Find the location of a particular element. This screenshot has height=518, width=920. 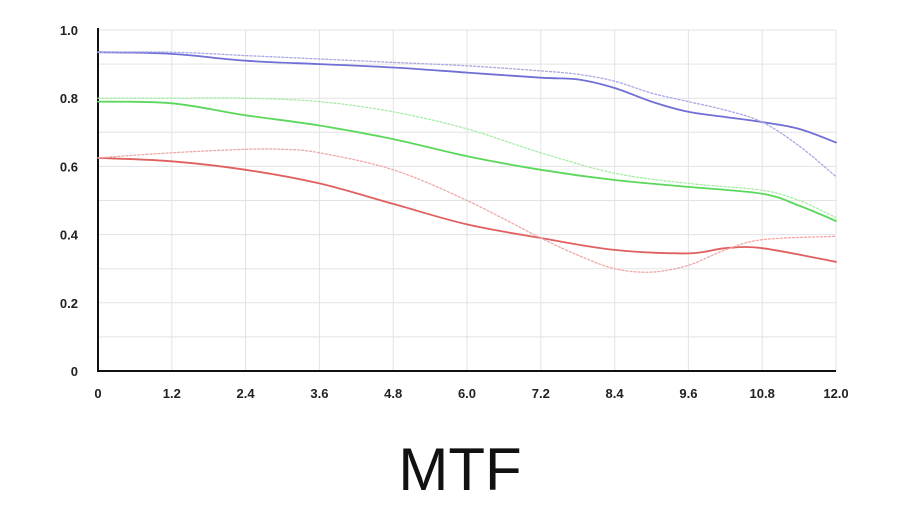

x-tick-label: 8.4 is located at coordinates (615, 393).